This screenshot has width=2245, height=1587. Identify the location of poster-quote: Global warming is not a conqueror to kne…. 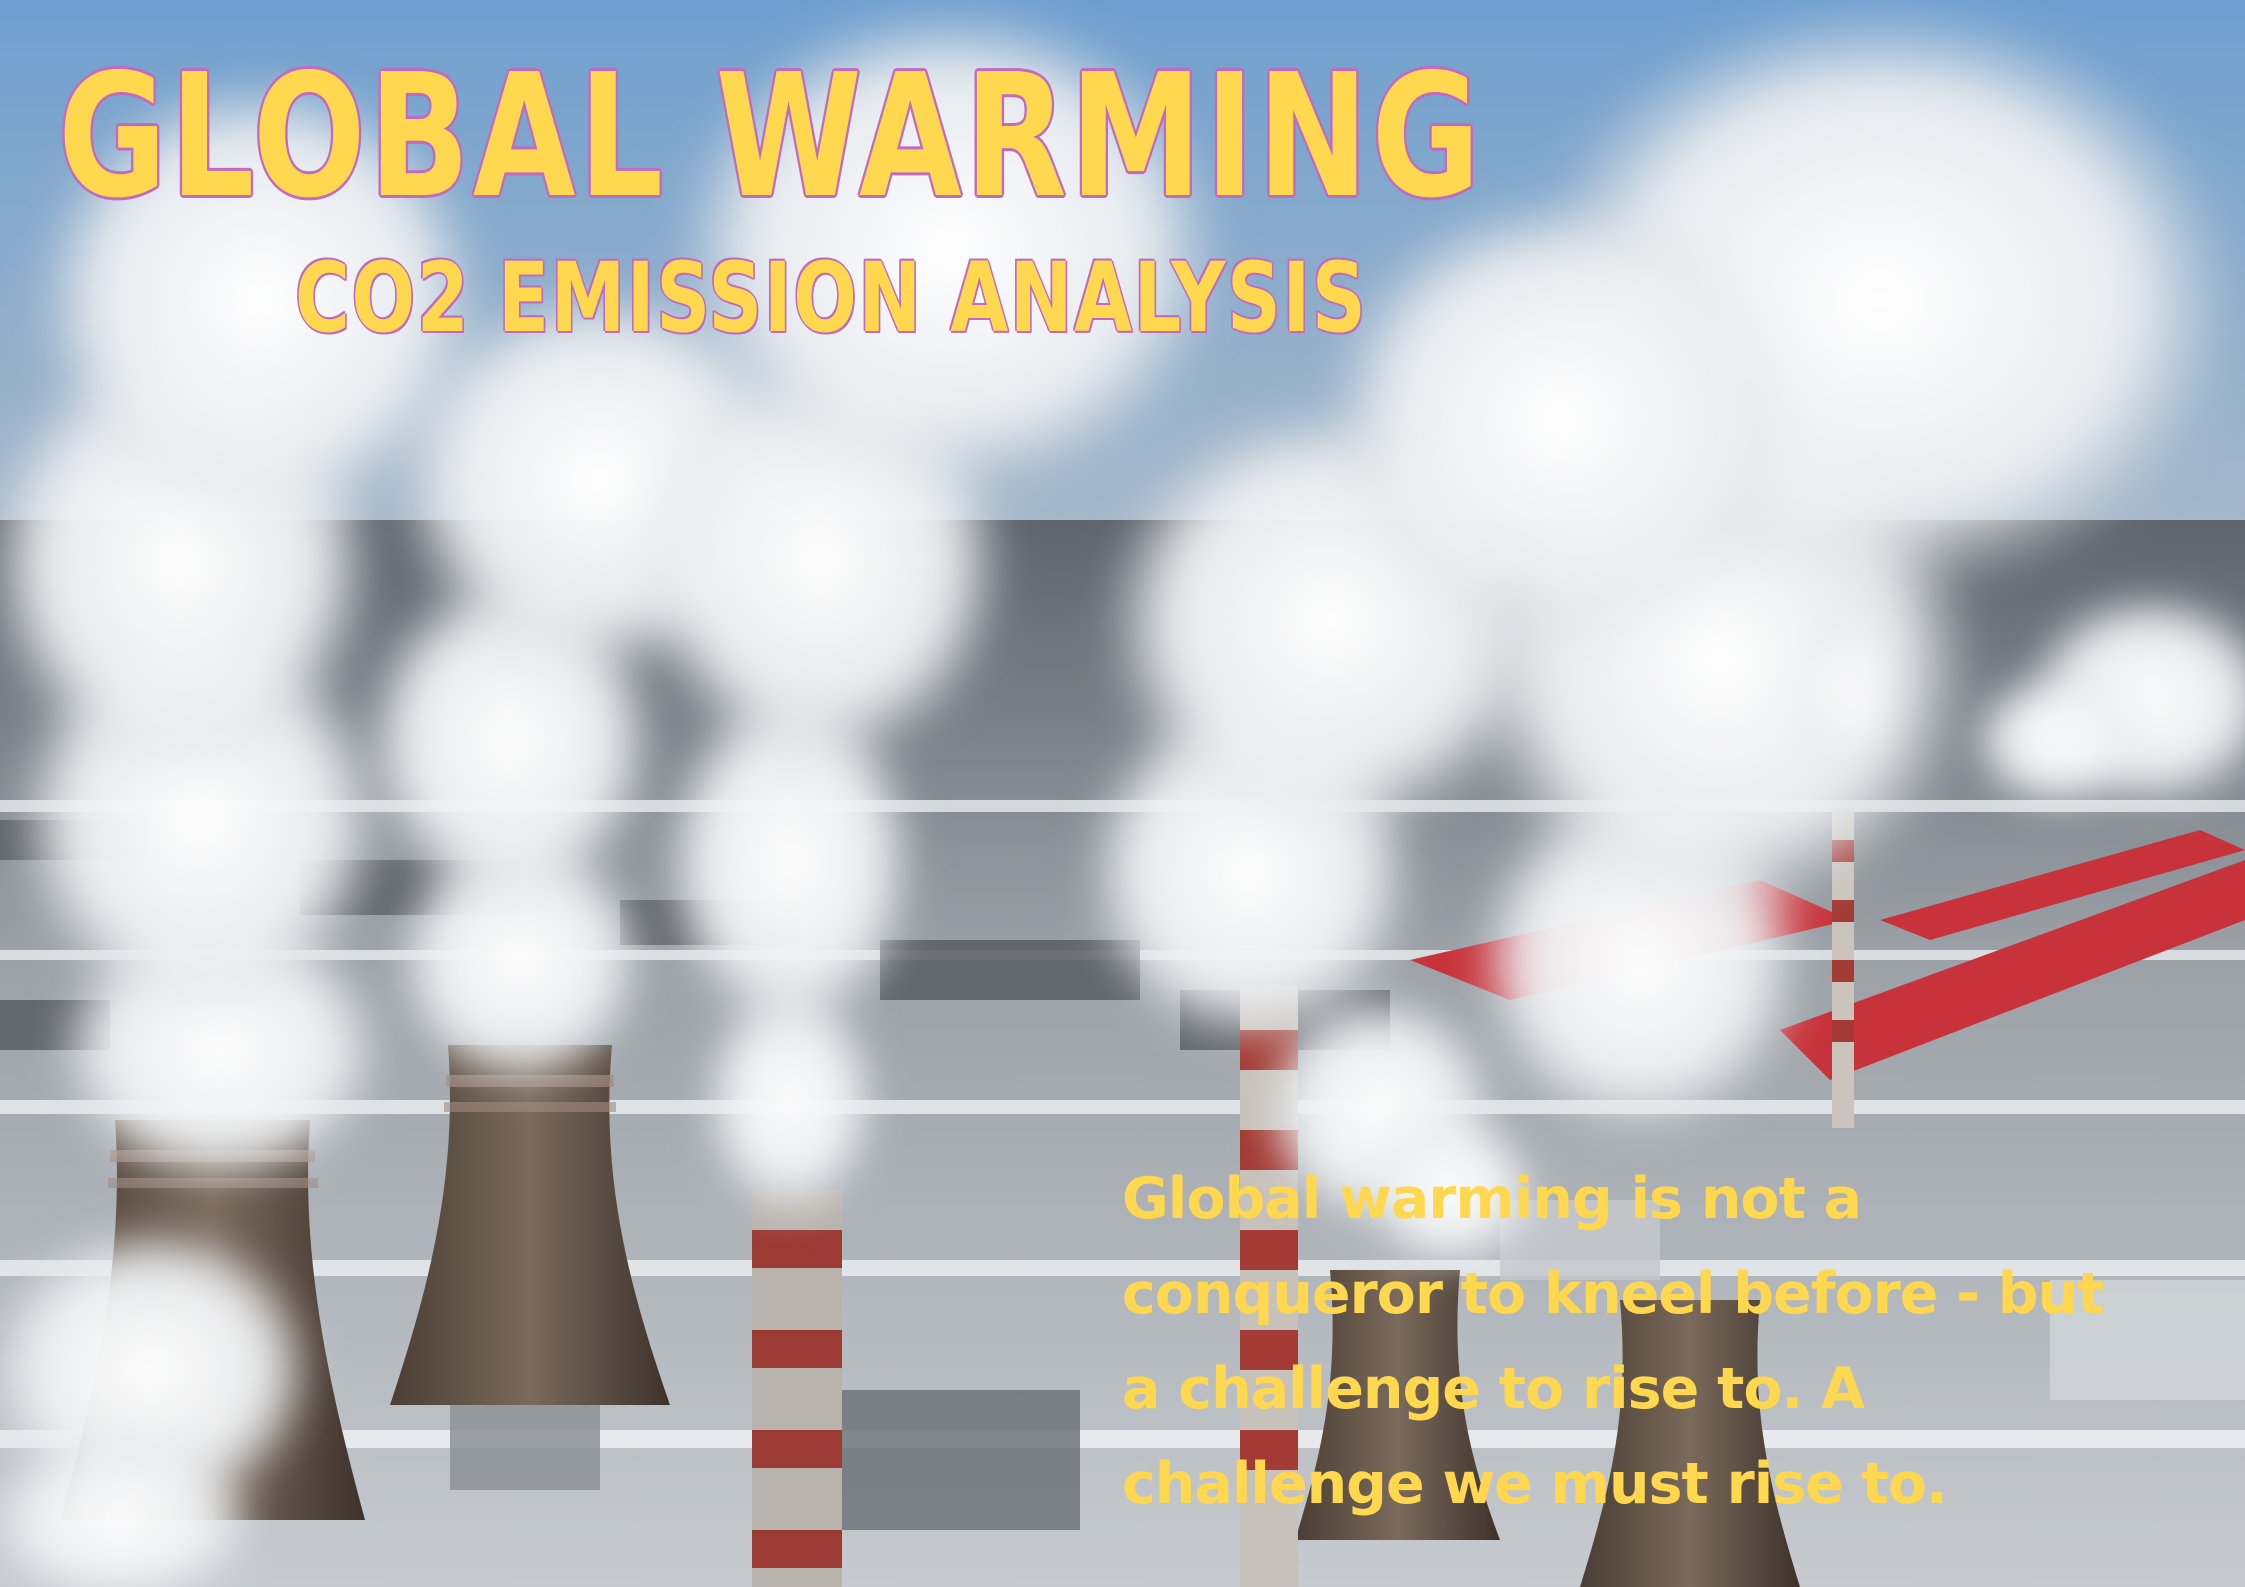
(1613, 1341).